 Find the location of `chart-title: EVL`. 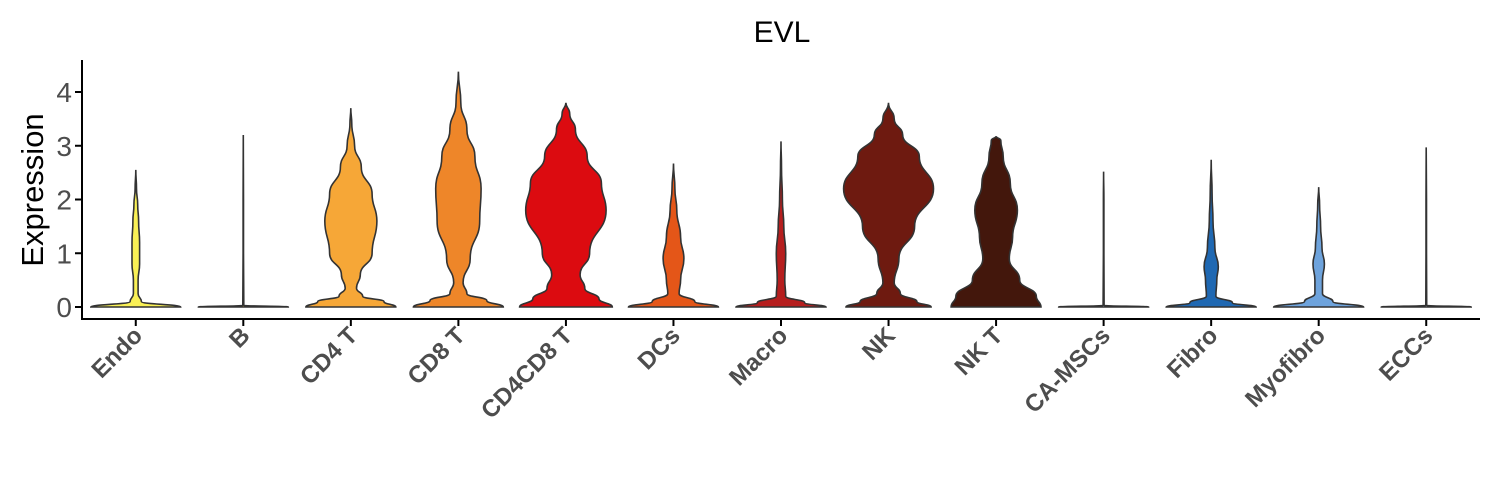

chart-title: EVL is located at coordinates (782, 32).